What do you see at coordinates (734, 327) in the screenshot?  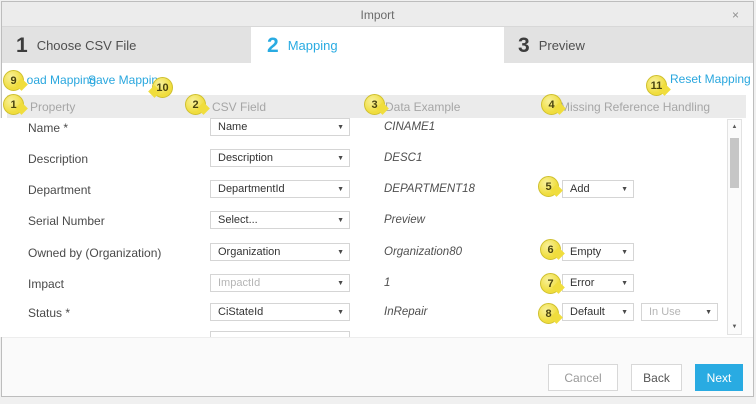 I see `scroll-down-icon: ▼` at bounding box center [734, 327].